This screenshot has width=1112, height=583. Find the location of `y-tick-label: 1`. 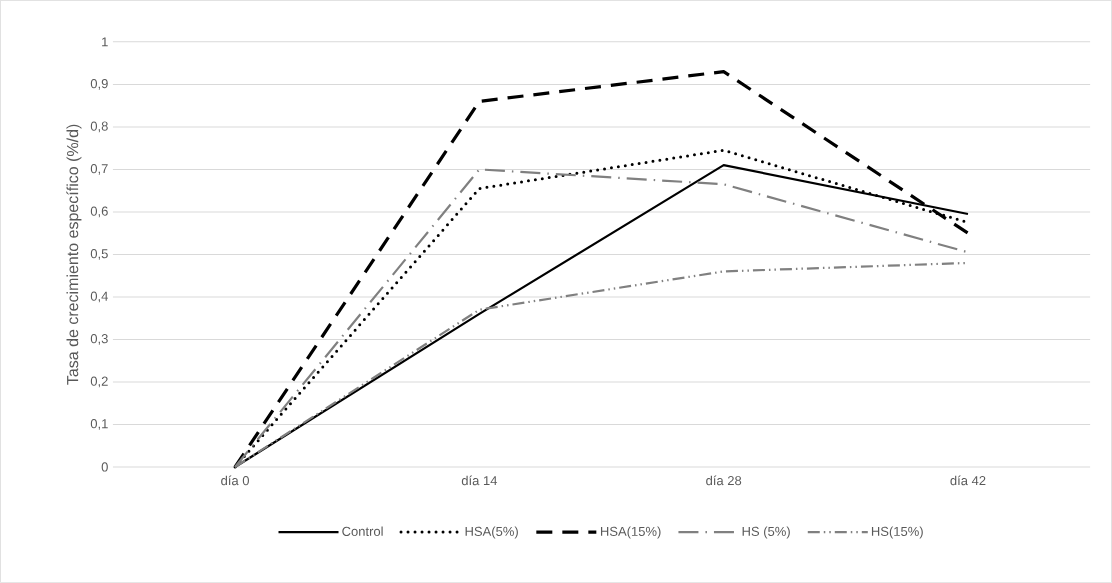

y-tick-label: 1 is located at coordinates (105, 42).